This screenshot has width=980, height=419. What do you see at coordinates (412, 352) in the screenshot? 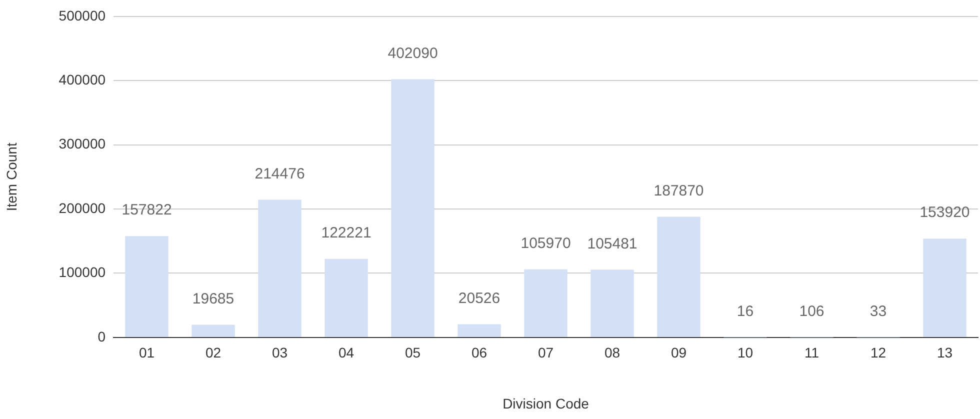
I see `x-tick-label: 05` at bounding box center [412, 352].